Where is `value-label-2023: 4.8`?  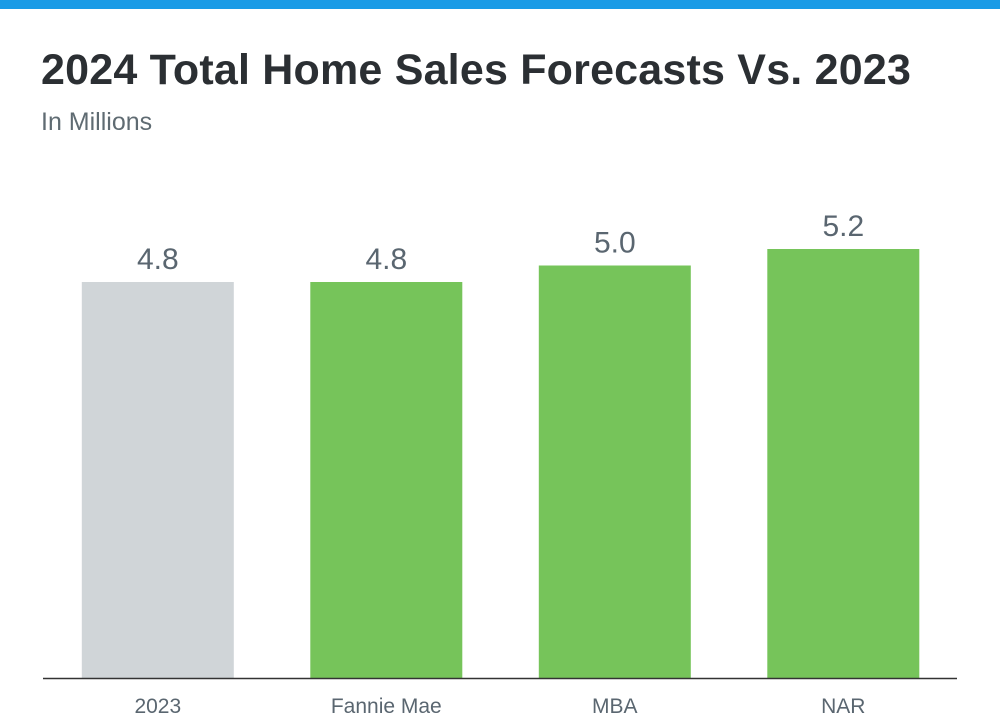 value-label-2023: 4.8 is located at coordinates (158, 259).